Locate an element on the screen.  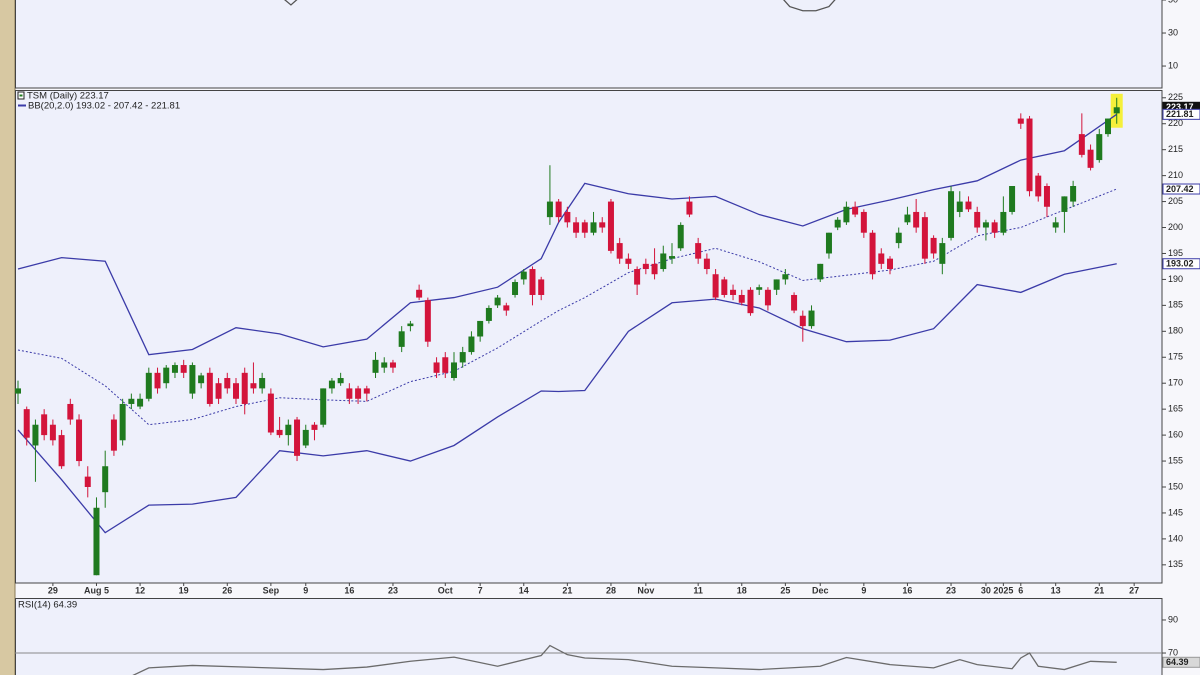
x-tick-label: 21 is located at coordinates (567, 590).